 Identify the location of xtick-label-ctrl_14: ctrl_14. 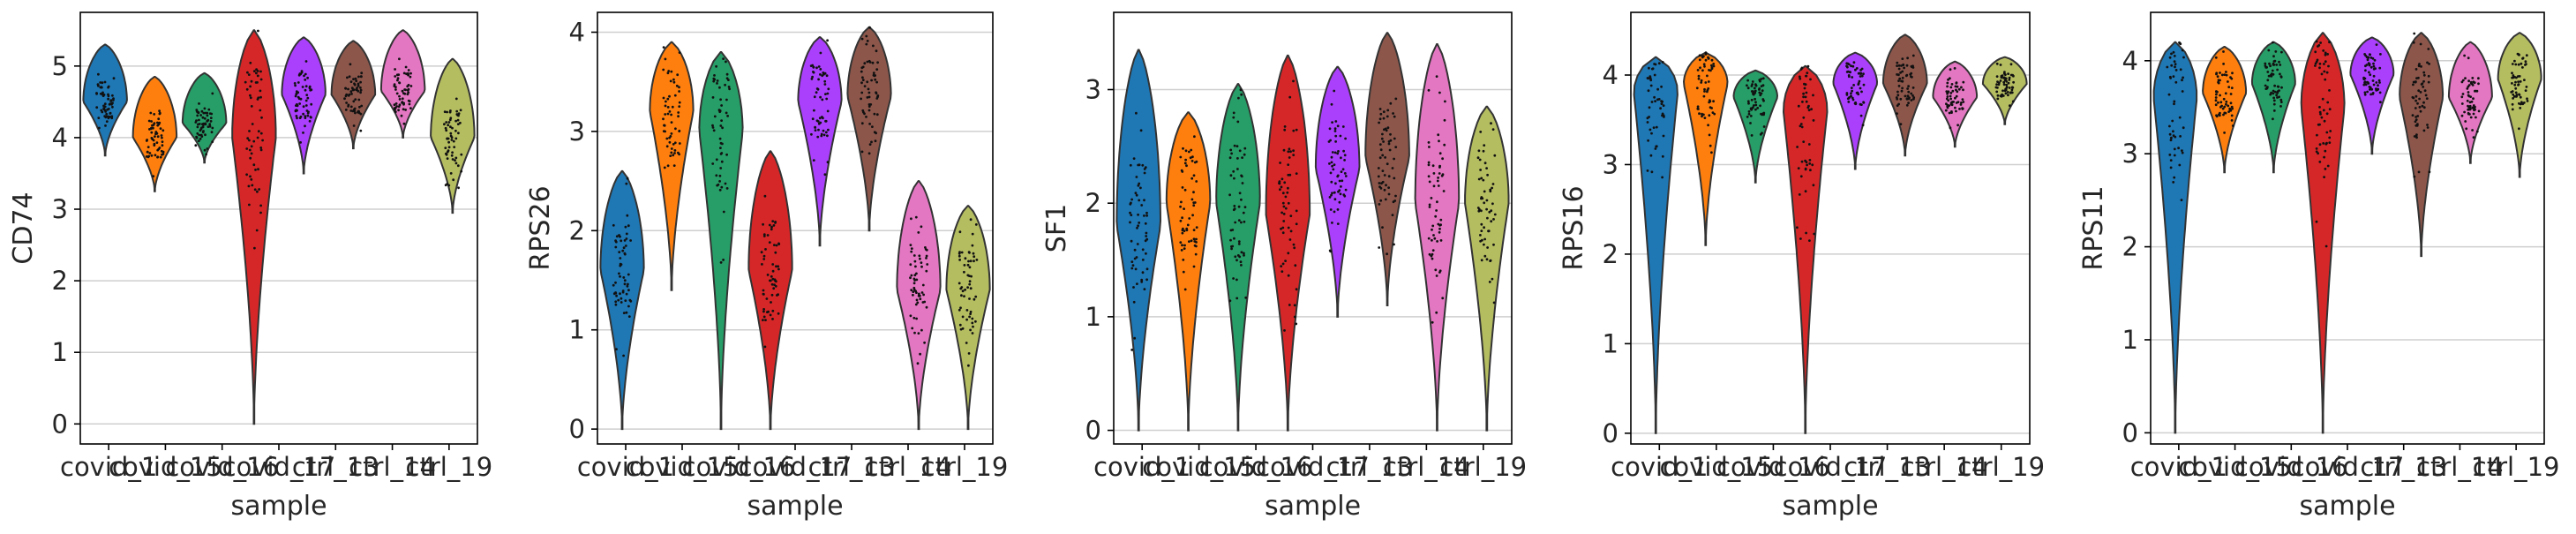
(1426, 467).